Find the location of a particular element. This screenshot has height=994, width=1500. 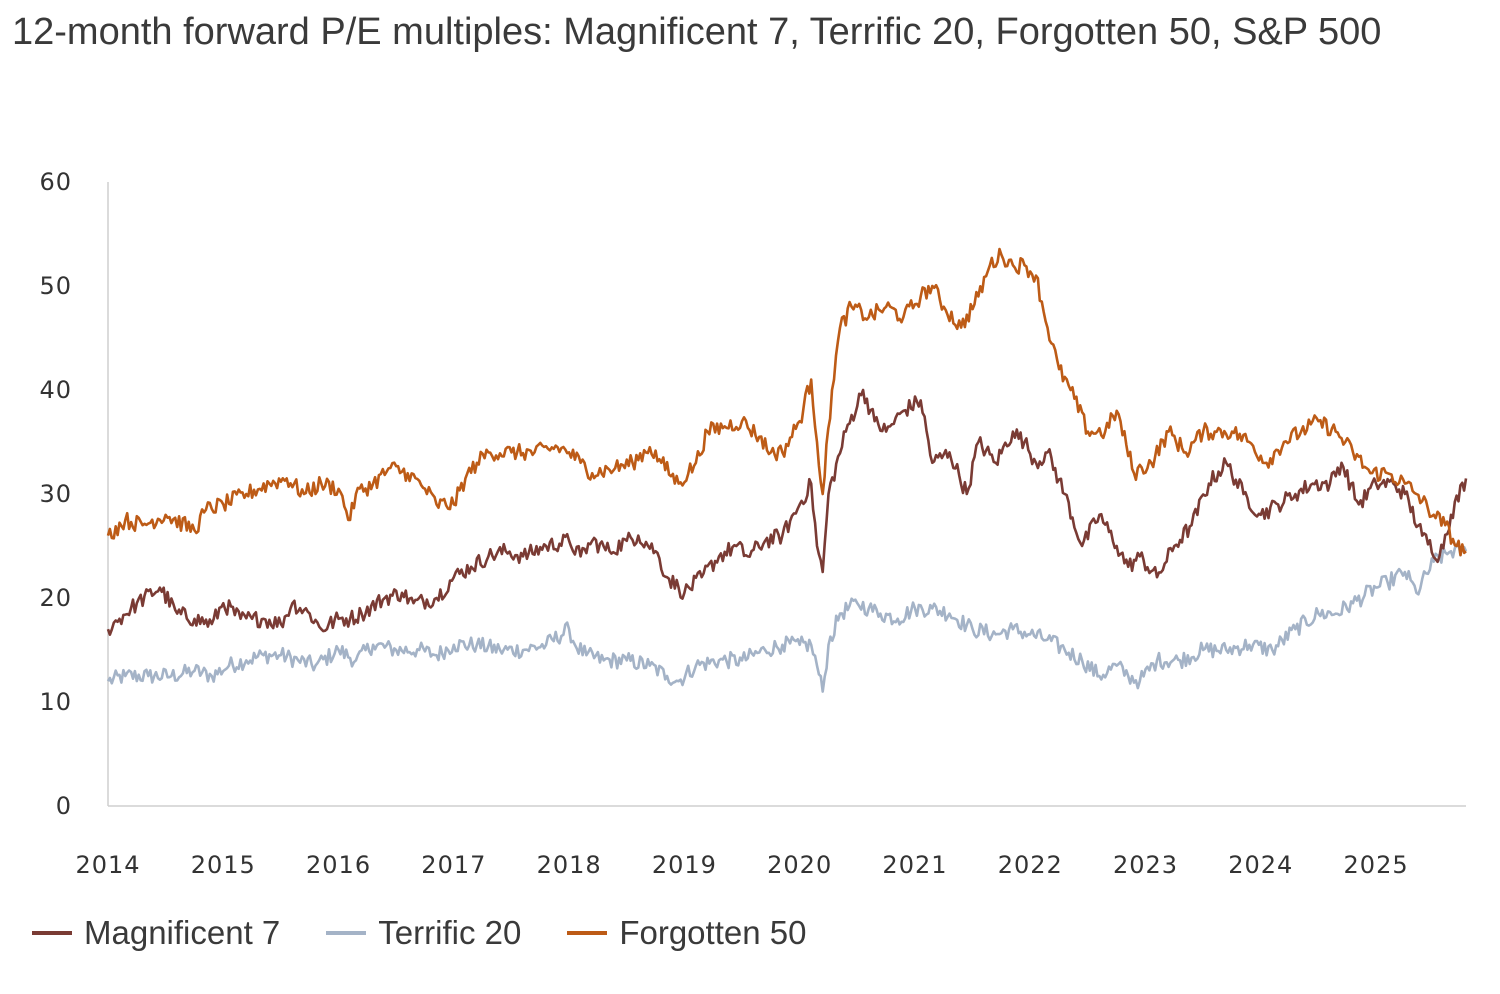

y-tick-label: 10 is located at coordinates (55, 702).